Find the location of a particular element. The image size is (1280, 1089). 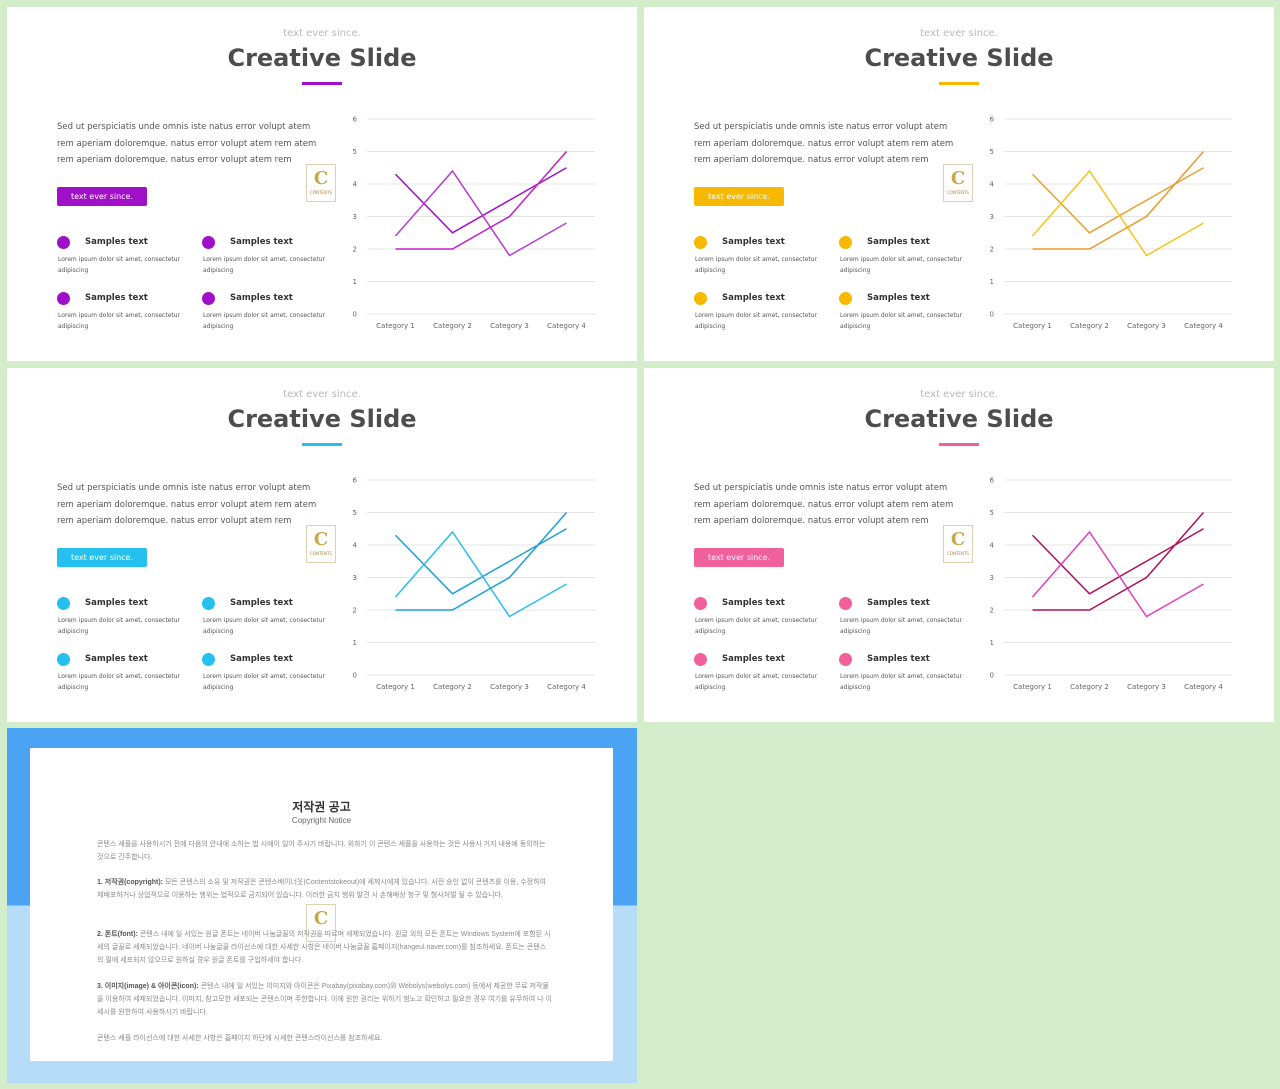

notice-subtitle: Copyright Notice is located at coordinates (321, 820).